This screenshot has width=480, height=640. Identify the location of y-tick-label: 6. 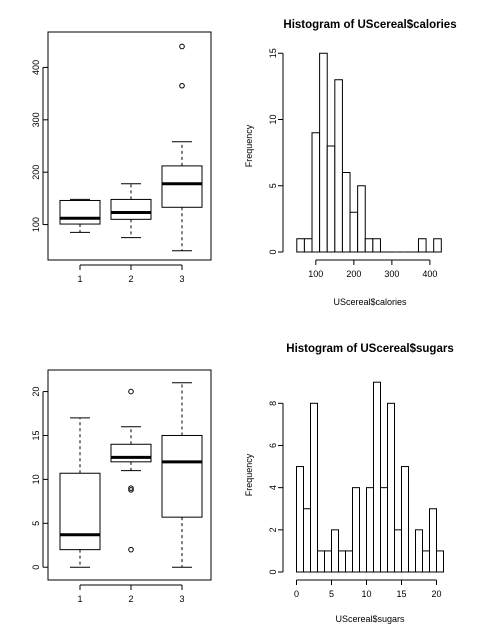
(273, 445).